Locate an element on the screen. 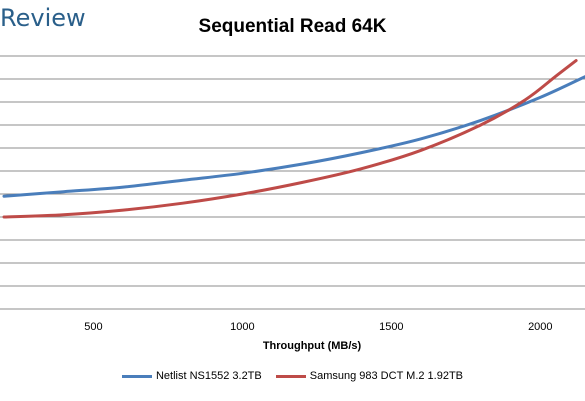 The image size is (585, 401). legend-item-series-0: Netlist NS1552 3.2TB is located at coordinates (191, 376).